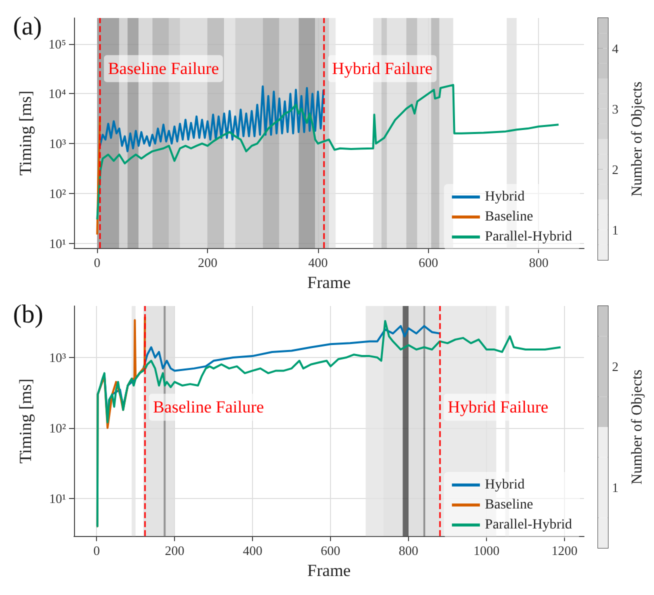 The width and height of the screenshot is (654, 595). I want to click on color-bar-label: 3, so click(615, 108).